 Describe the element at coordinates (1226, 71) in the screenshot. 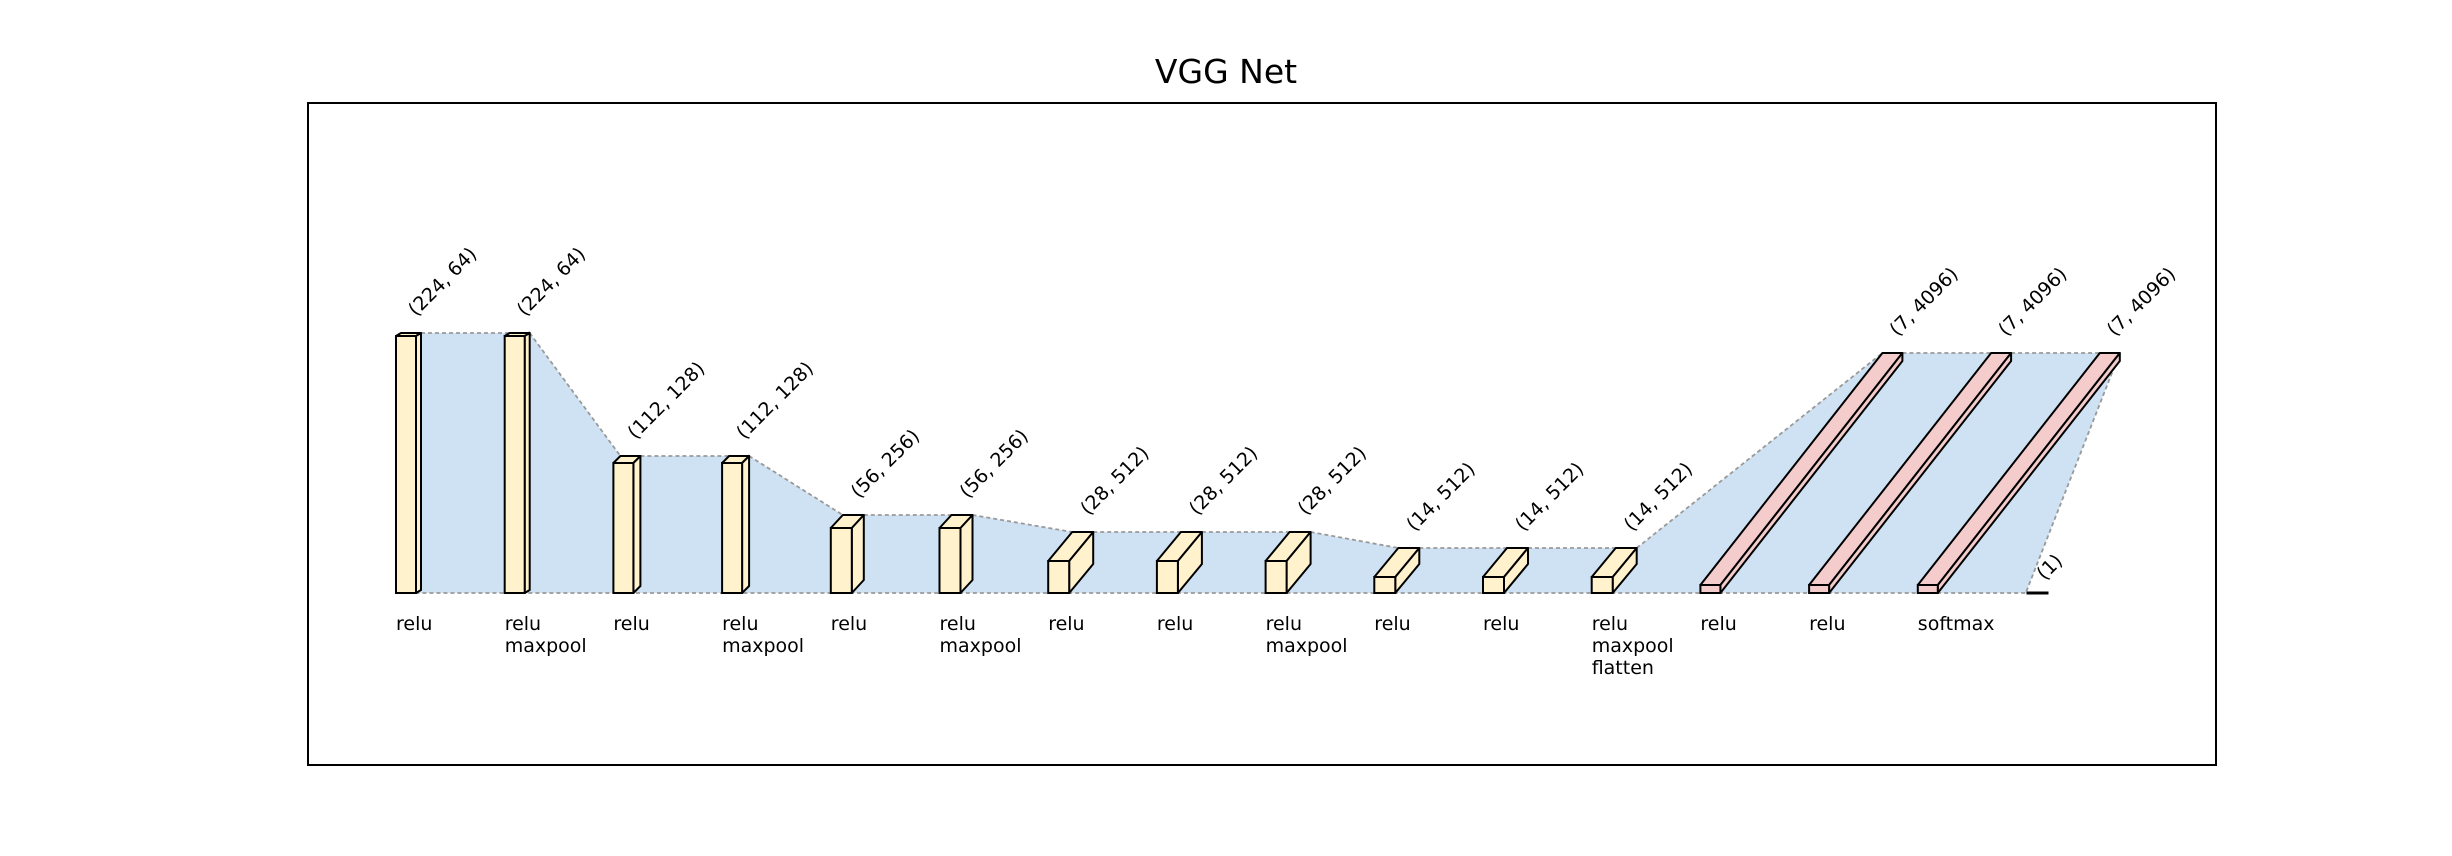

I see `diagram-title: VGG Net` at that location.